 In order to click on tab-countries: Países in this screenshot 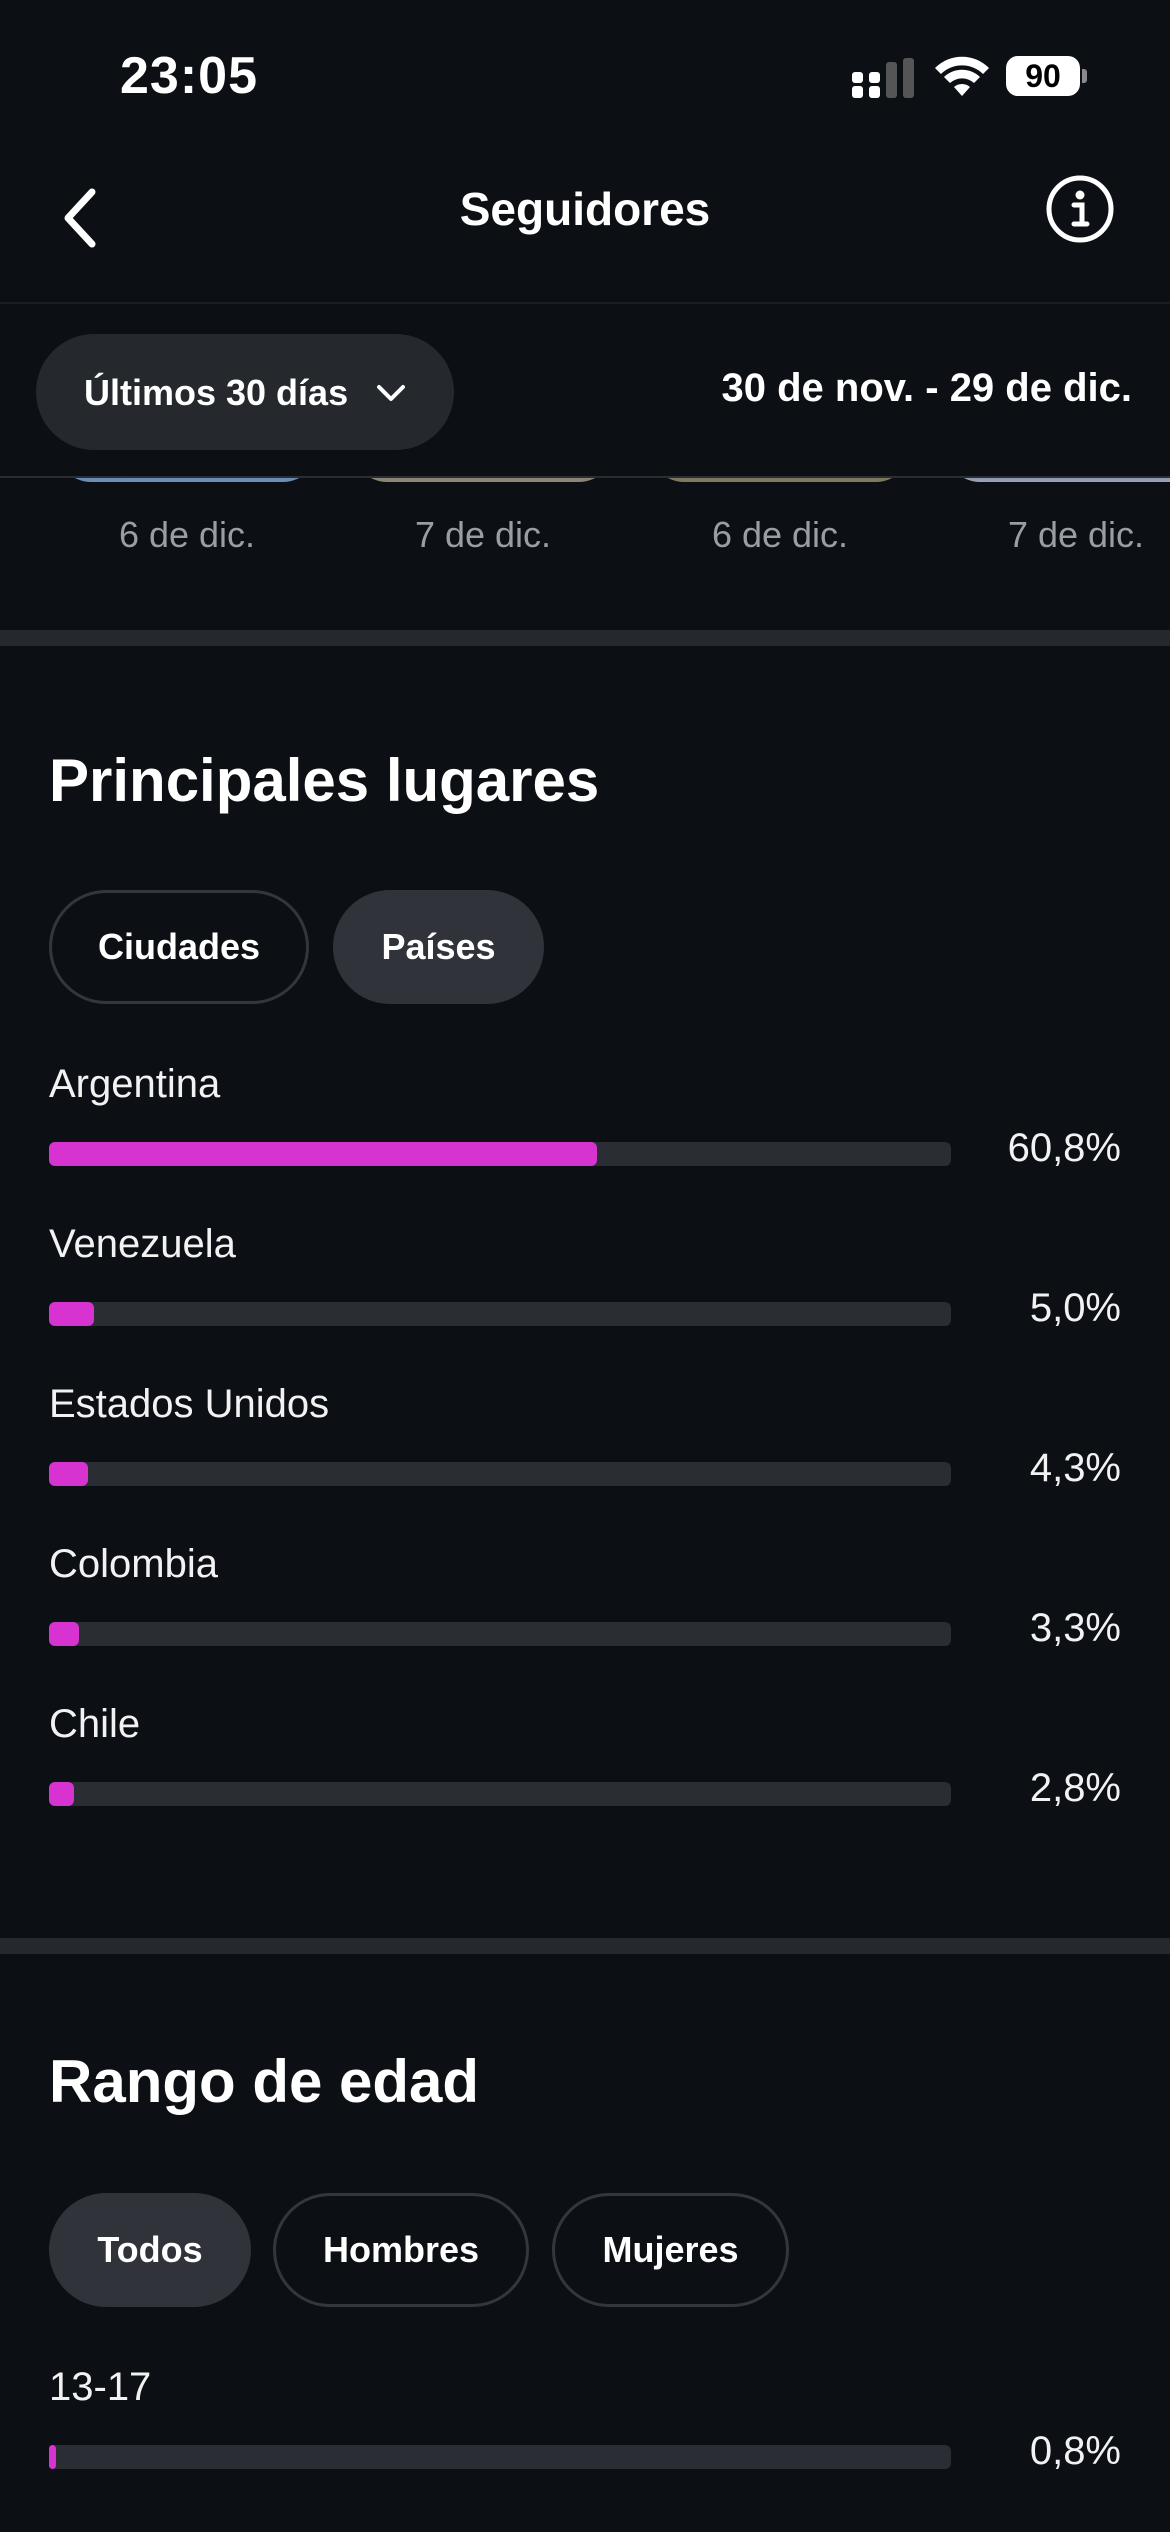, I will do `click(438, 947)`.